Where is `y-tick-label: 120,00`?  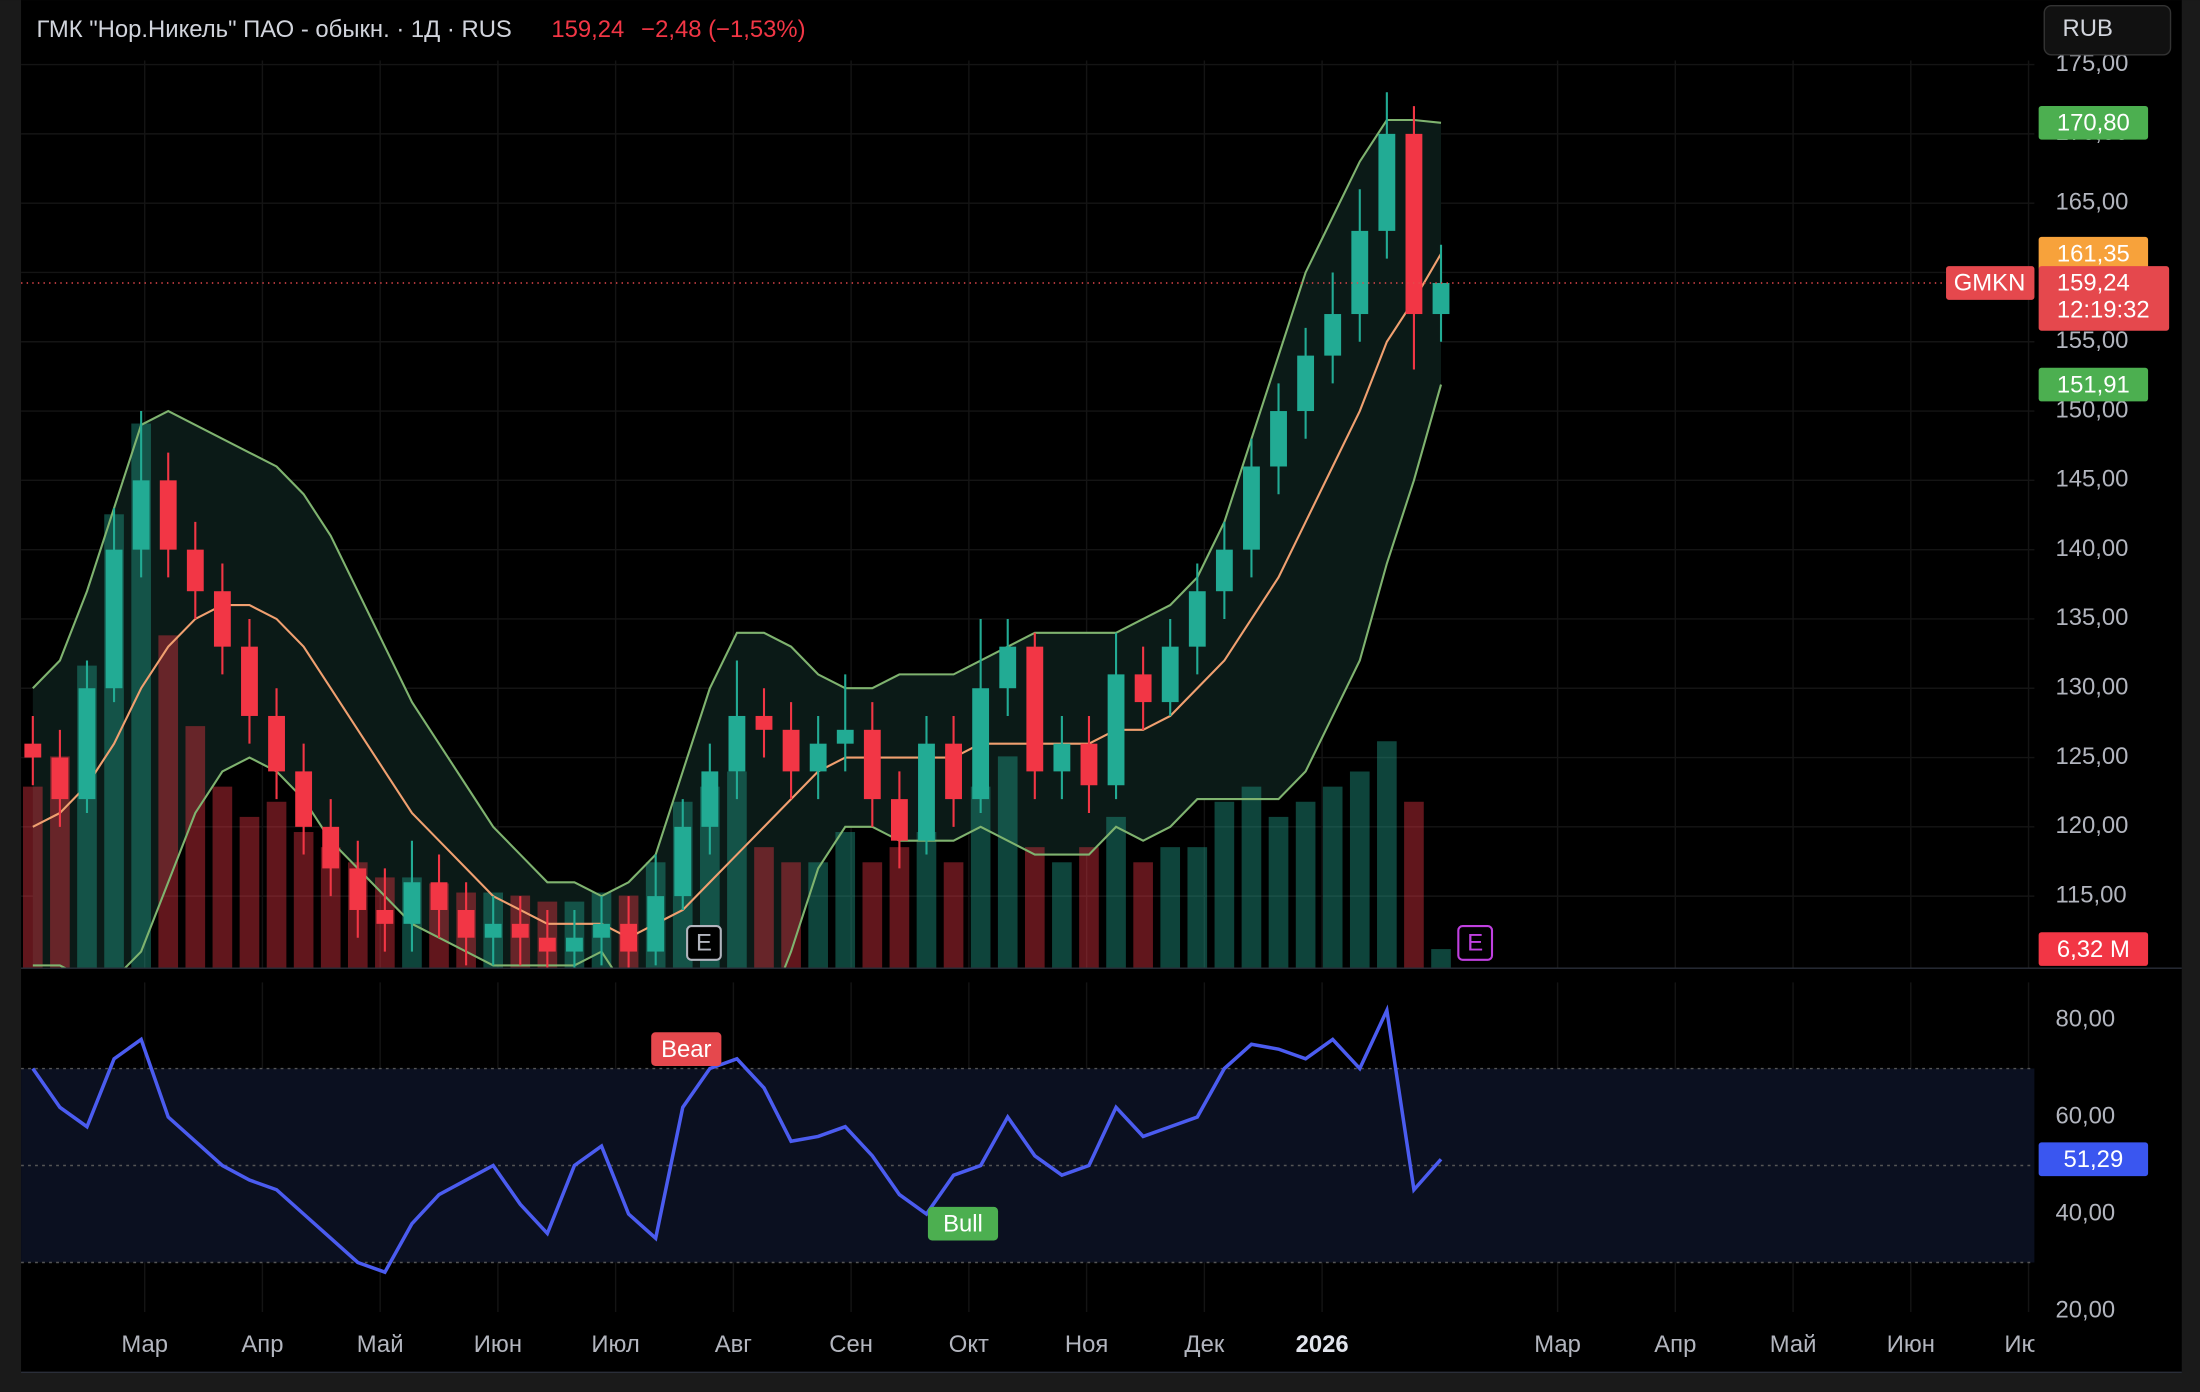
y-tick-label: 120,00 is located at coordinates (2091, 825).